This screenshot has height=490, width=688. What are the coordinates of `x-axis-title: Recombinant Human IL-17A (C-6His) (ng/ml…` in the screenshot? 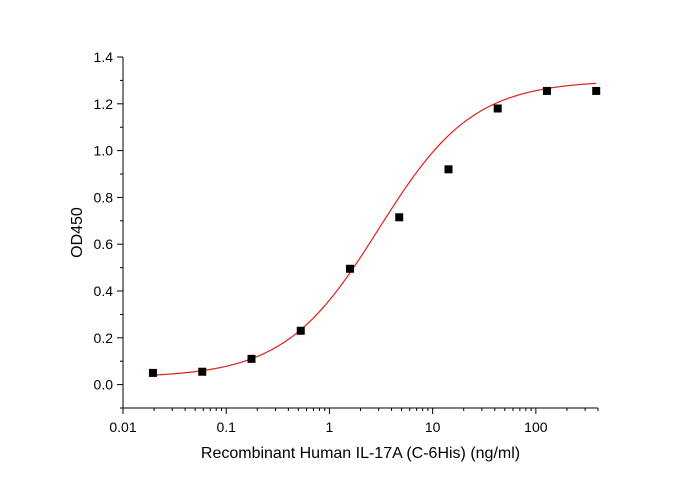 It's located at (360, 453).